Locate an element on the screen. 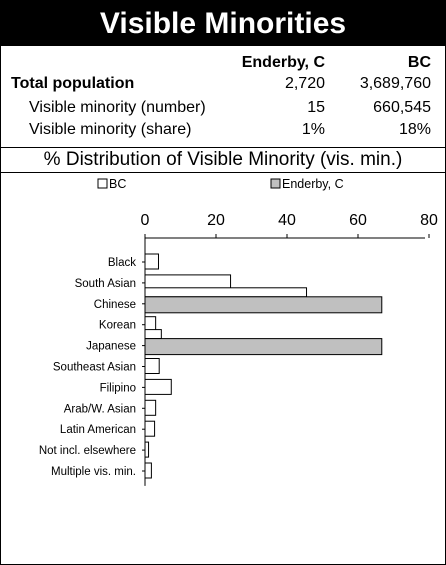 This screenshot has height=565, width=446. stats-row-total: Total population 2,720 3,689,760 is located at coordinates (223, 86).